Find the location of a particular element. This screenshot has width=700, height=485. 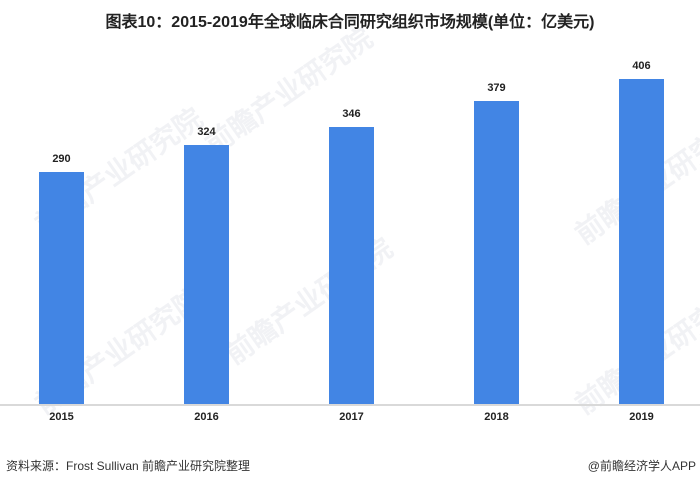

x-axis-line is located at coordinates (350, 405).